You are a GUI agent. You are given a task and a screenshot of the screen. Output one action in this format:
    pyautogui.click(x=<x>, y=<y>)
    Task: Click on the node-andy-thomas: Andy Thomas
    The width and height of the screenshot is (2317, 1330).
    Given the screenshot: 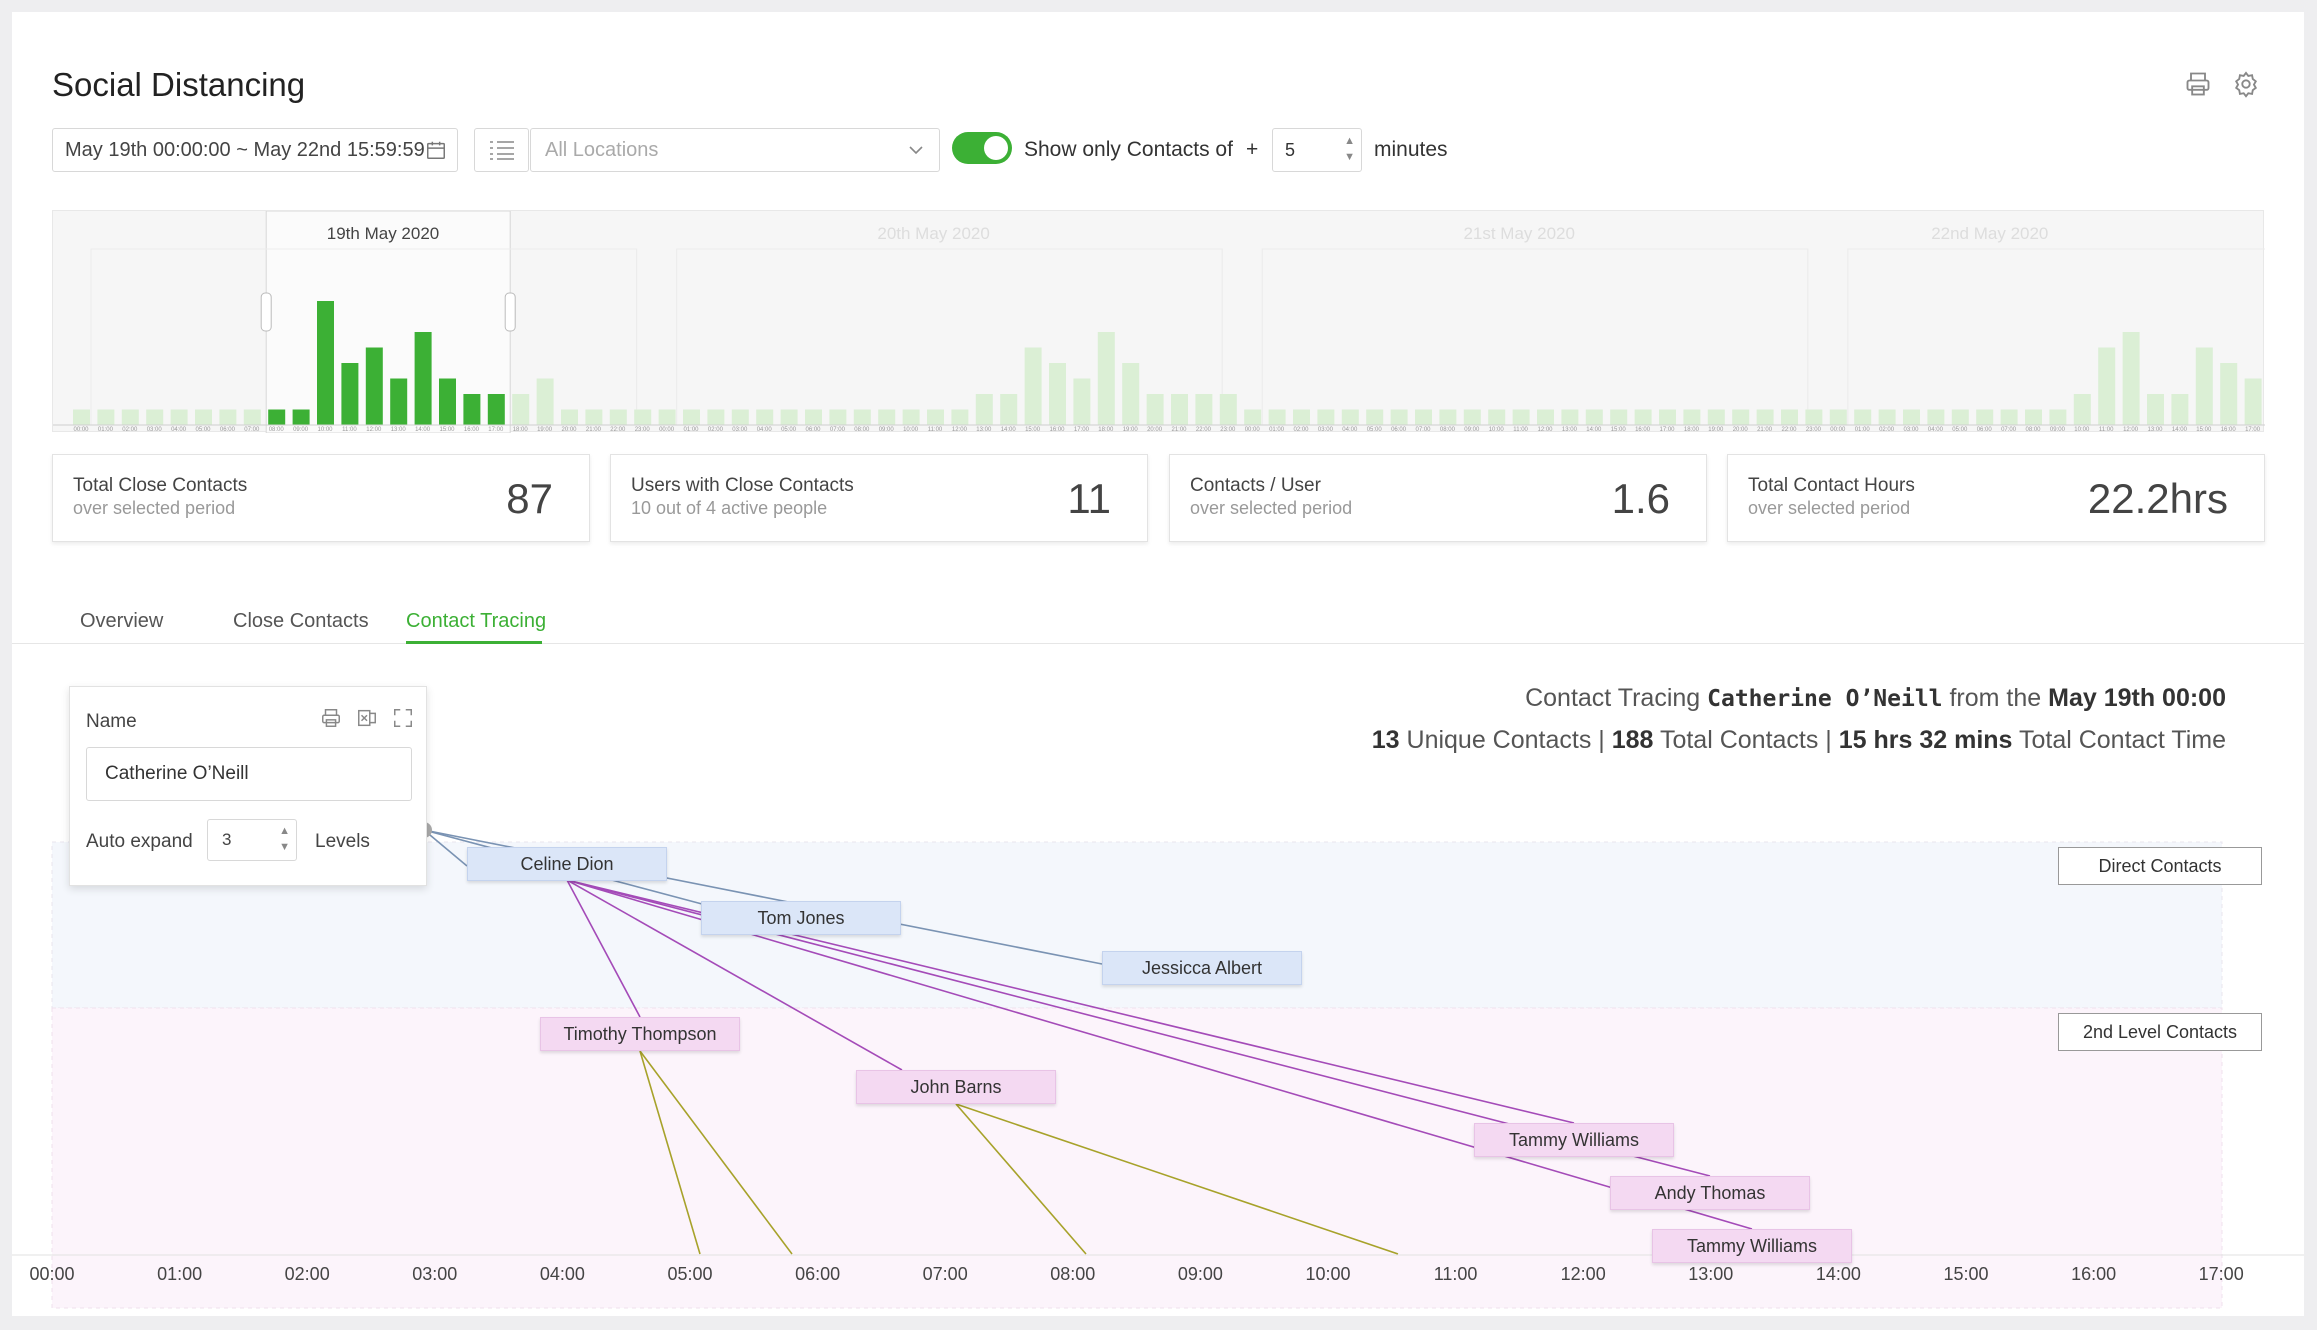 What is the action you would take?
    pyautogui.click(x=1710, y=1193)
    